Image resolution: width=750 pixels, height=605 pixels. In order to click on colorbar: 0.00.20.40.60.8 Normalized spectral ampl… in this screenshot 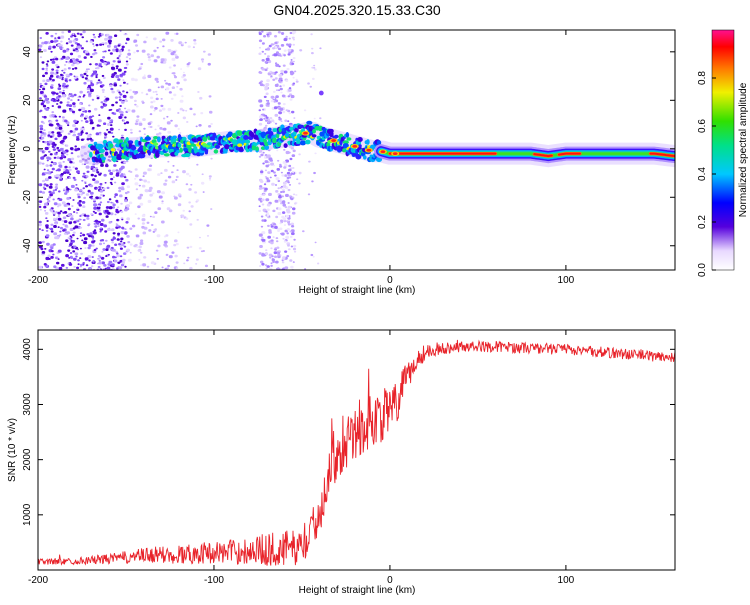, I will do `click(723, 153)`.